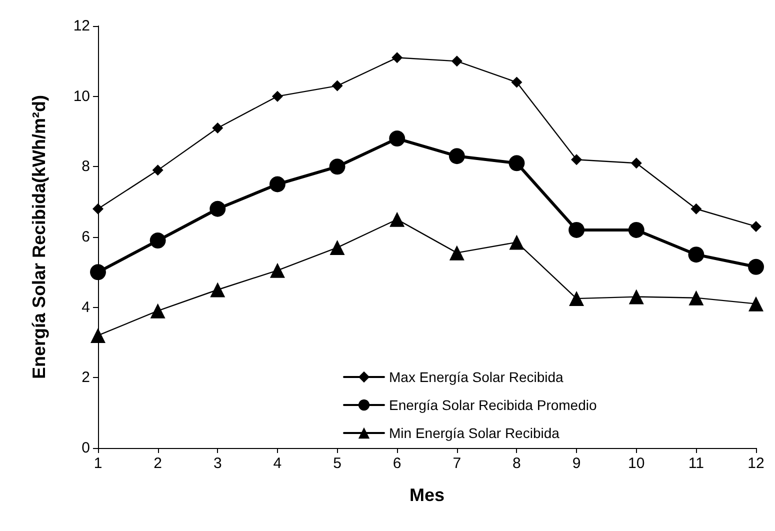  Describe the element at coordinates (86, 167) in the screenshot. I see `y-tick-label: 8` at that location.